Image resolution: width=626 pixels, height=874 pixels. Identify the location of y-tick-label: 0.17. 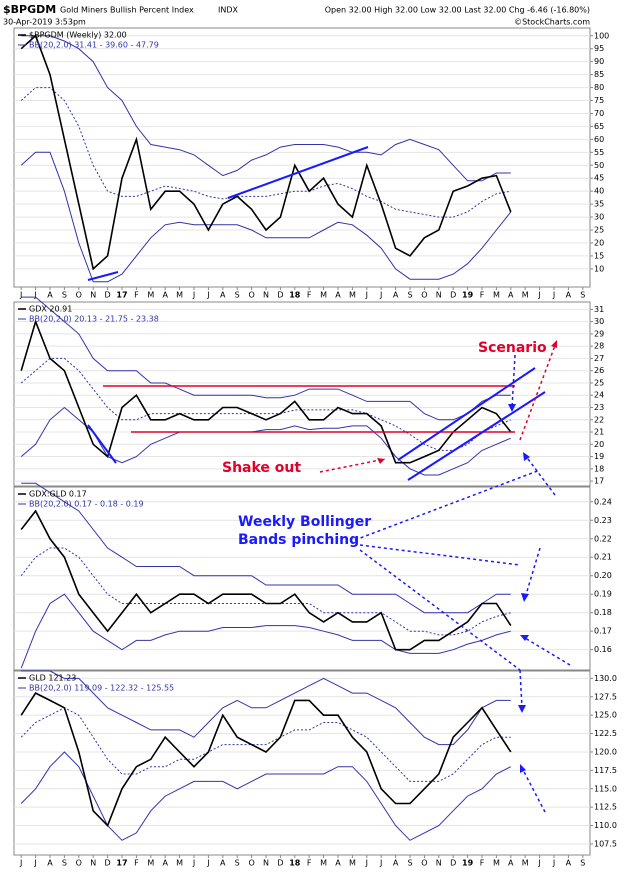
(603, 631).